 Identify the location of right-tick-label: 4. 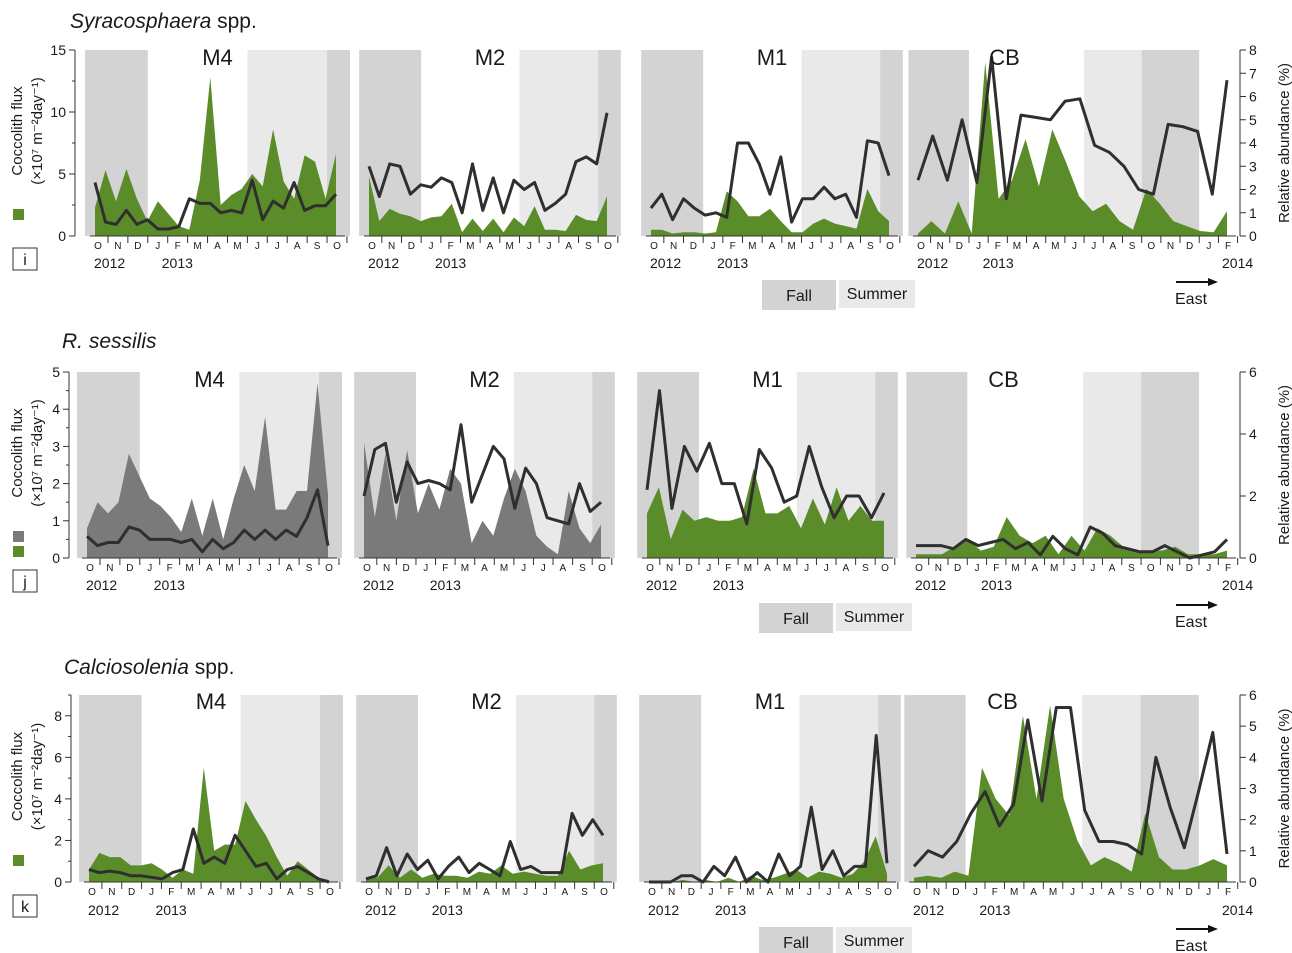
(1253, 757).